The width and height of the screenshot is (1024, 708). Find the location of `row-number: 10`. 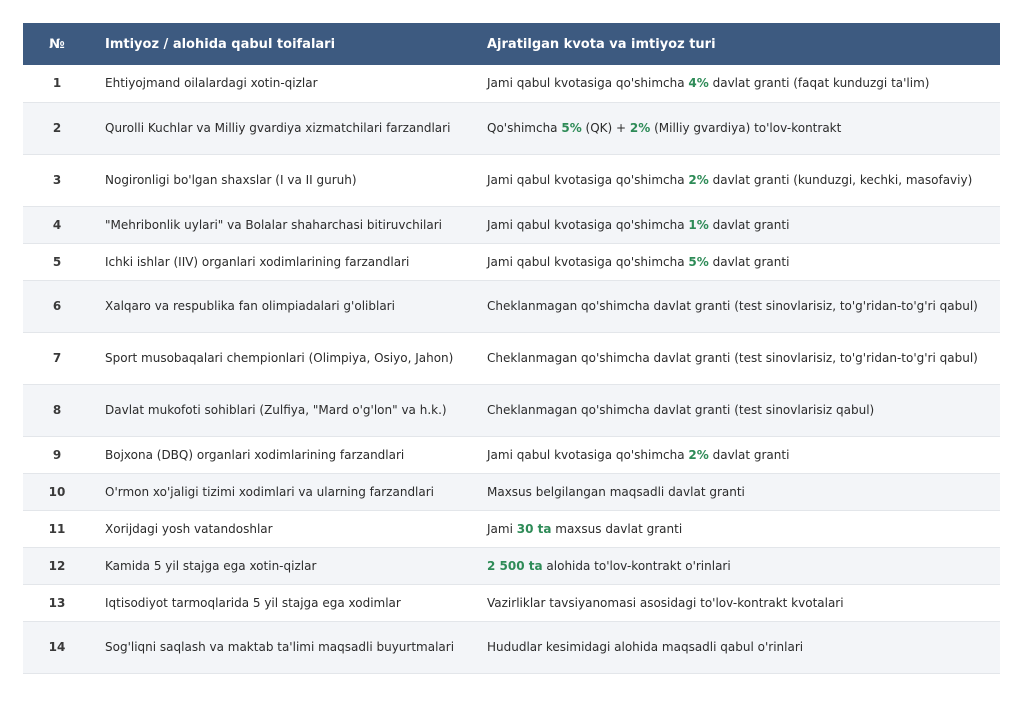

row-number: 10 is located at coordinates (57, 491).